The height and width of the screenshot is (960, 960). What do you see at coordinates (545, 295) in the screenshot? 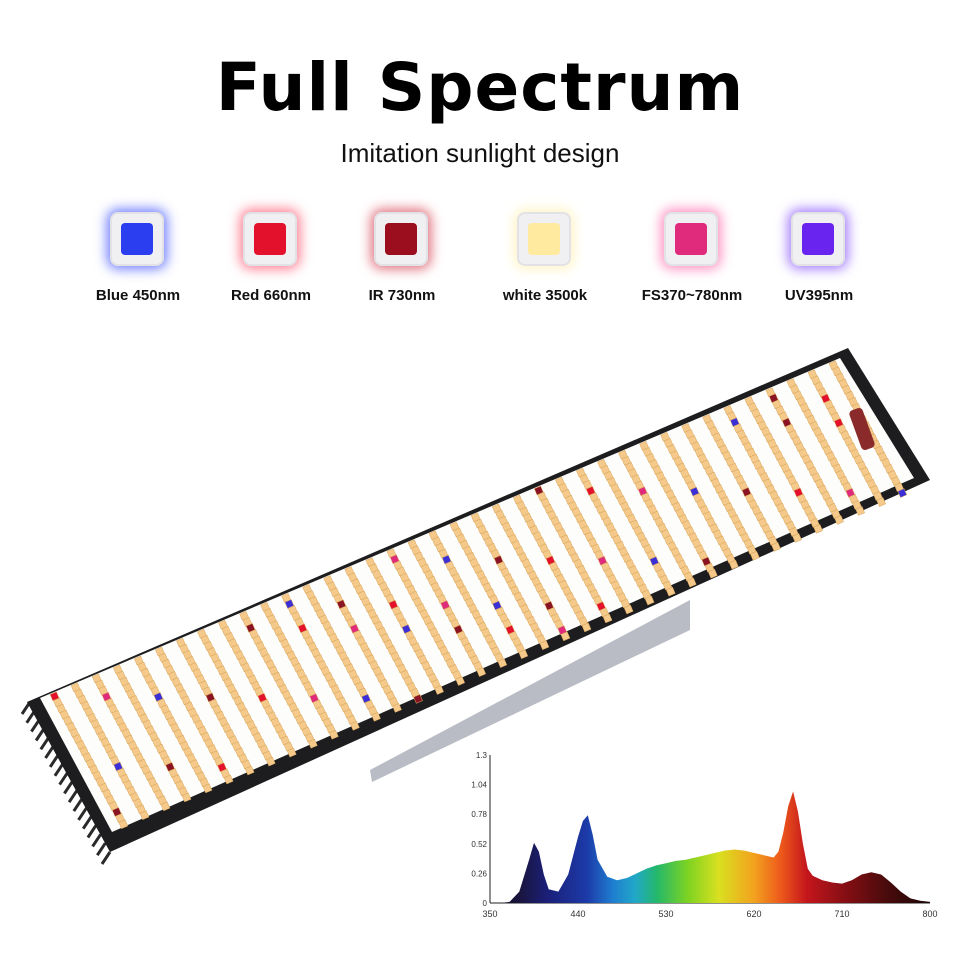
I see `led-label-white: white 3500k` at bounding box center [545, 295].